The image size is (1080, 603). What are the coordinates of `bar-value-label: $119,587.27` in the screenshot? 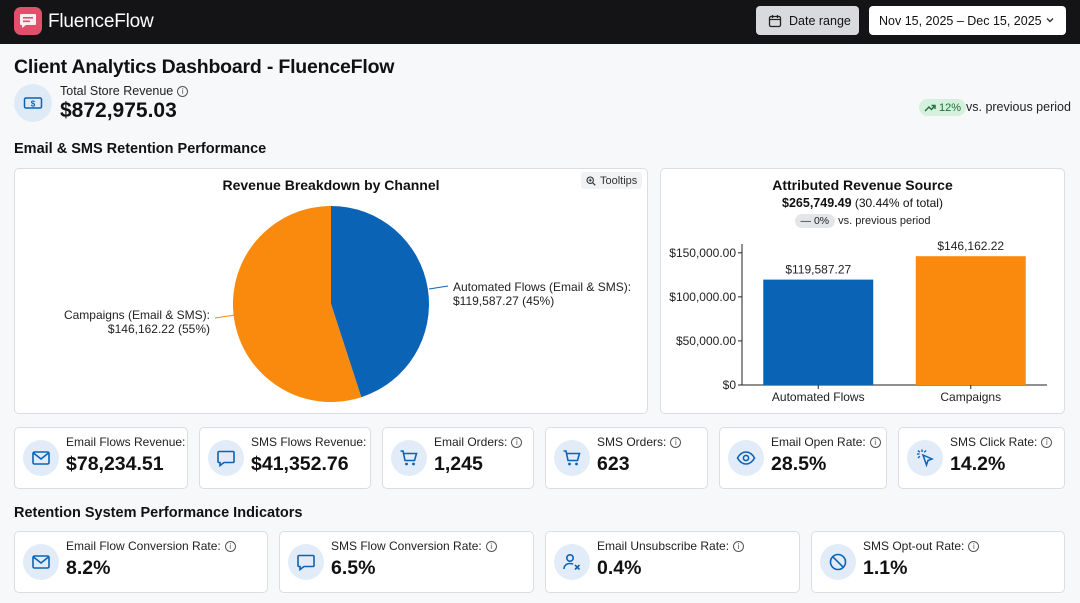 It's located at (818, 270).